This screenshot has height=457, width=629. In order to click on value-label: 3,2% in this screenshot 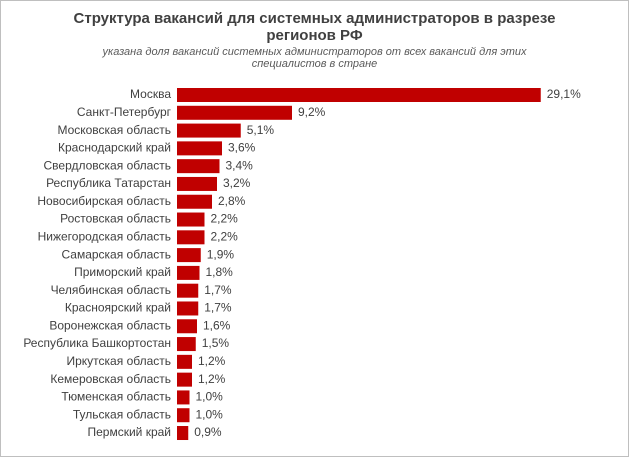, I will do `click(237, 183)`.